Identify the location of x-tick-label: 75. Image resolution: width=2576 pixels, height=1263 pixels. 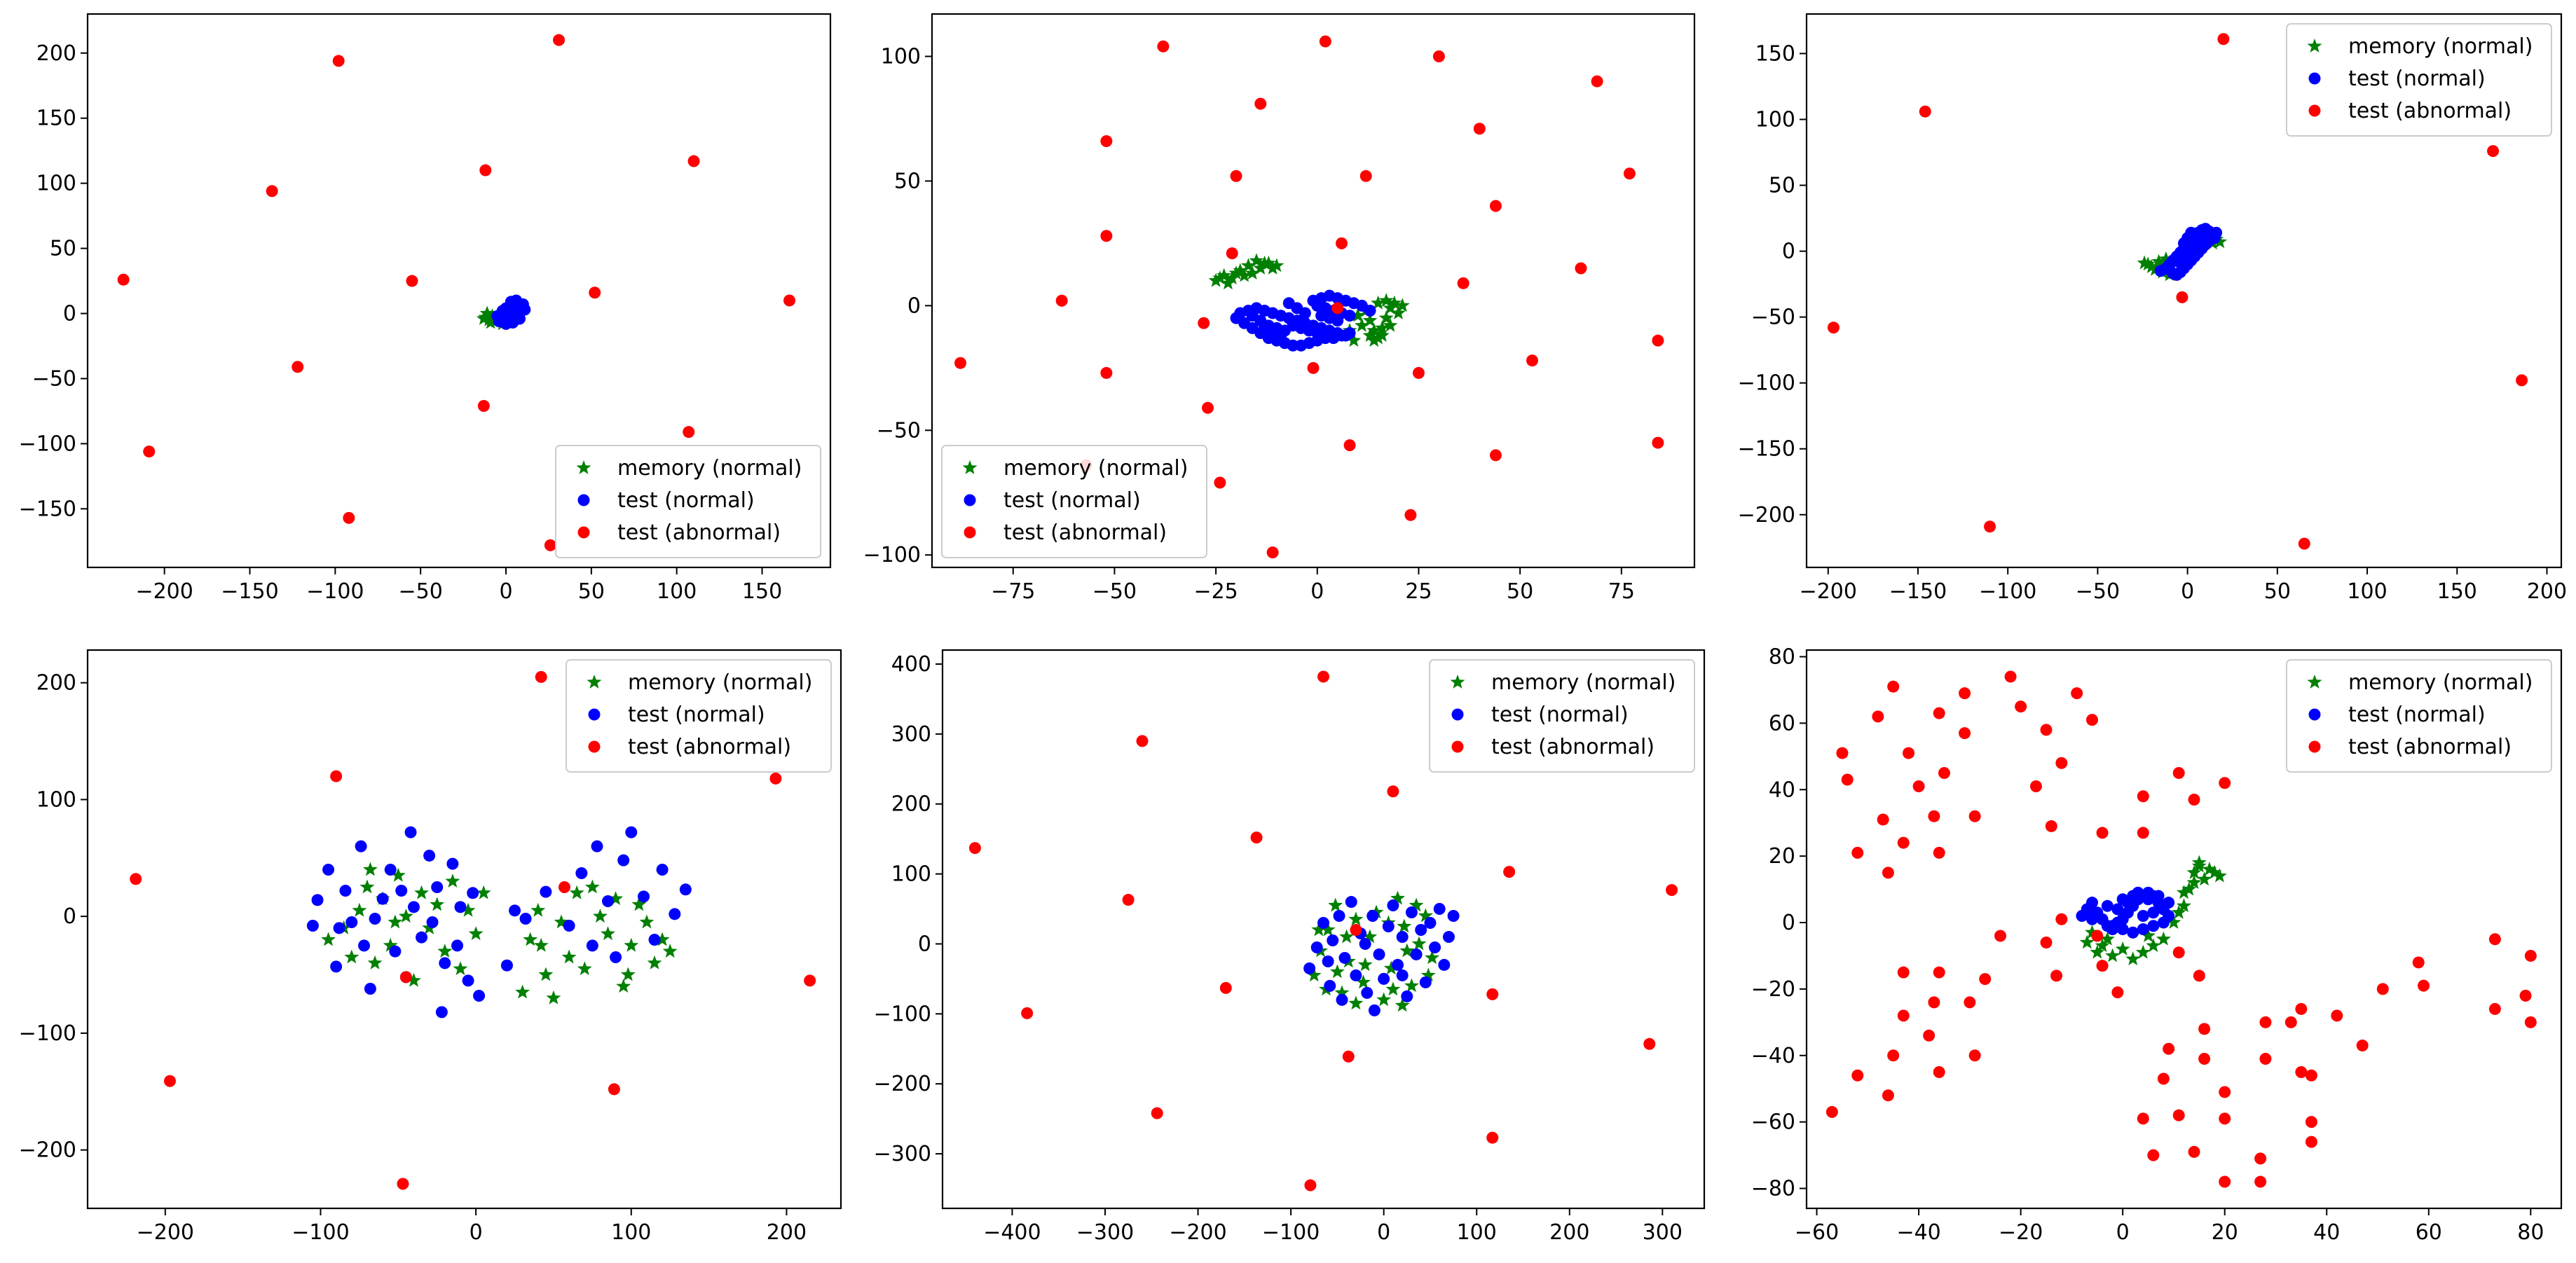
(1621, 592).